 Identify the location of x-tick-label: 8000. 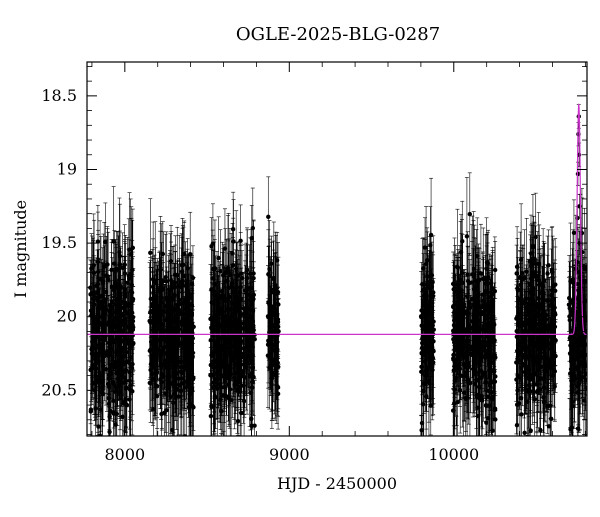
(124, 454).